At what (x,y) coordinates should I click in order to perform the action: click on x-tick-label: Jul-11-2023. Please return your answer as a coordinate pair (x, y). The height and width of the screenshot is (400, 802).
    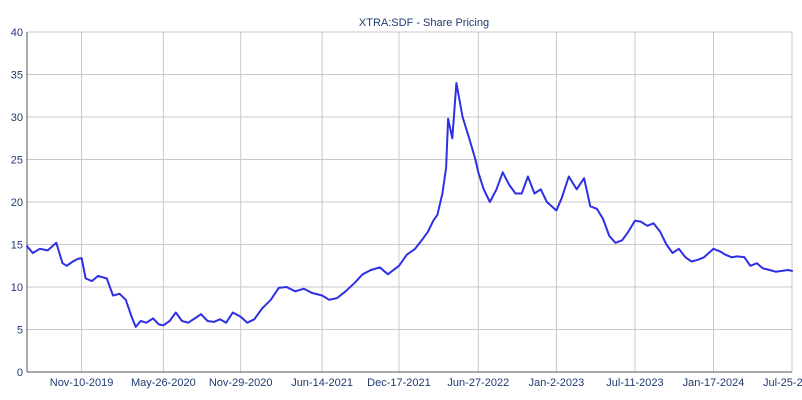
    Looking at the image, I should click on (634, 383).